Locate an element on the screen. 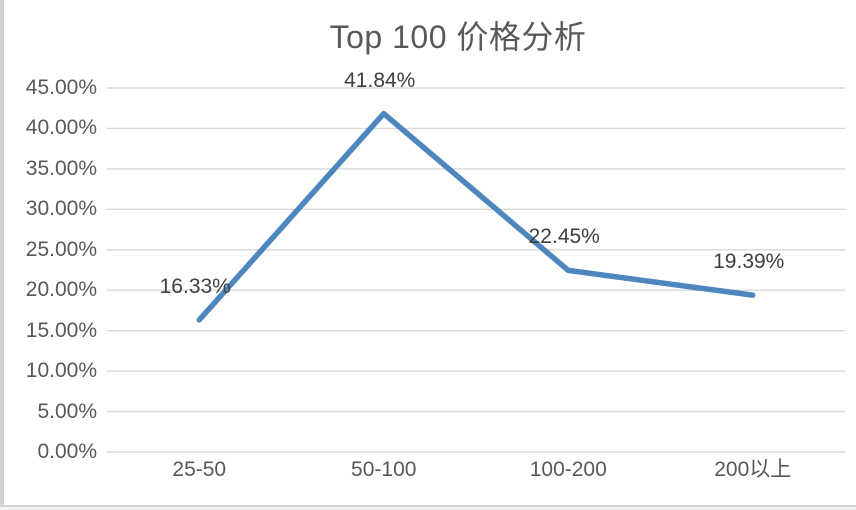  data-label: 22.45% is located at coordinates (564, 237).